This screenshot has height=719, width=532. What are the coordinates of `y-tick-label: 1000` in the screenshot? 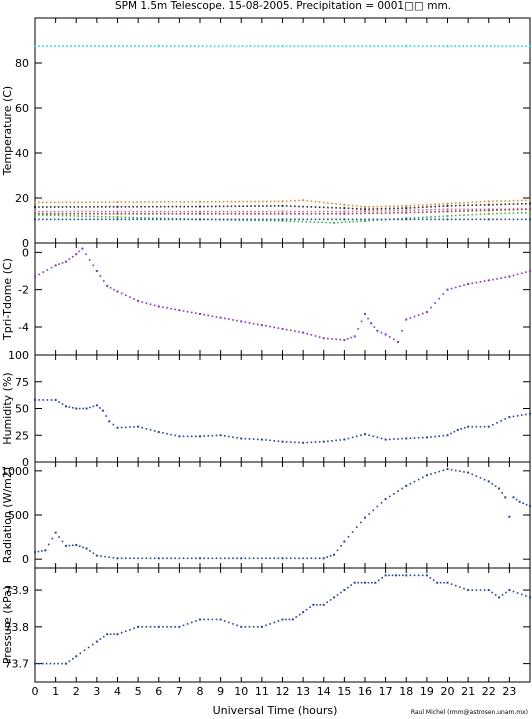 It's located at (15, 471).